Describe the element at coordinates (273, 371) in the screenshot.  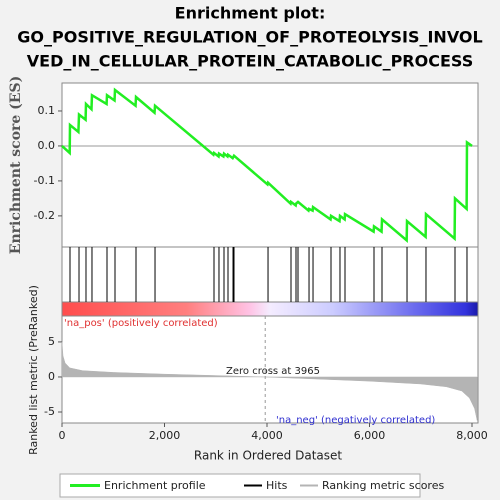
I see `zero-cross-label: Zero cross at 3965` at that location.